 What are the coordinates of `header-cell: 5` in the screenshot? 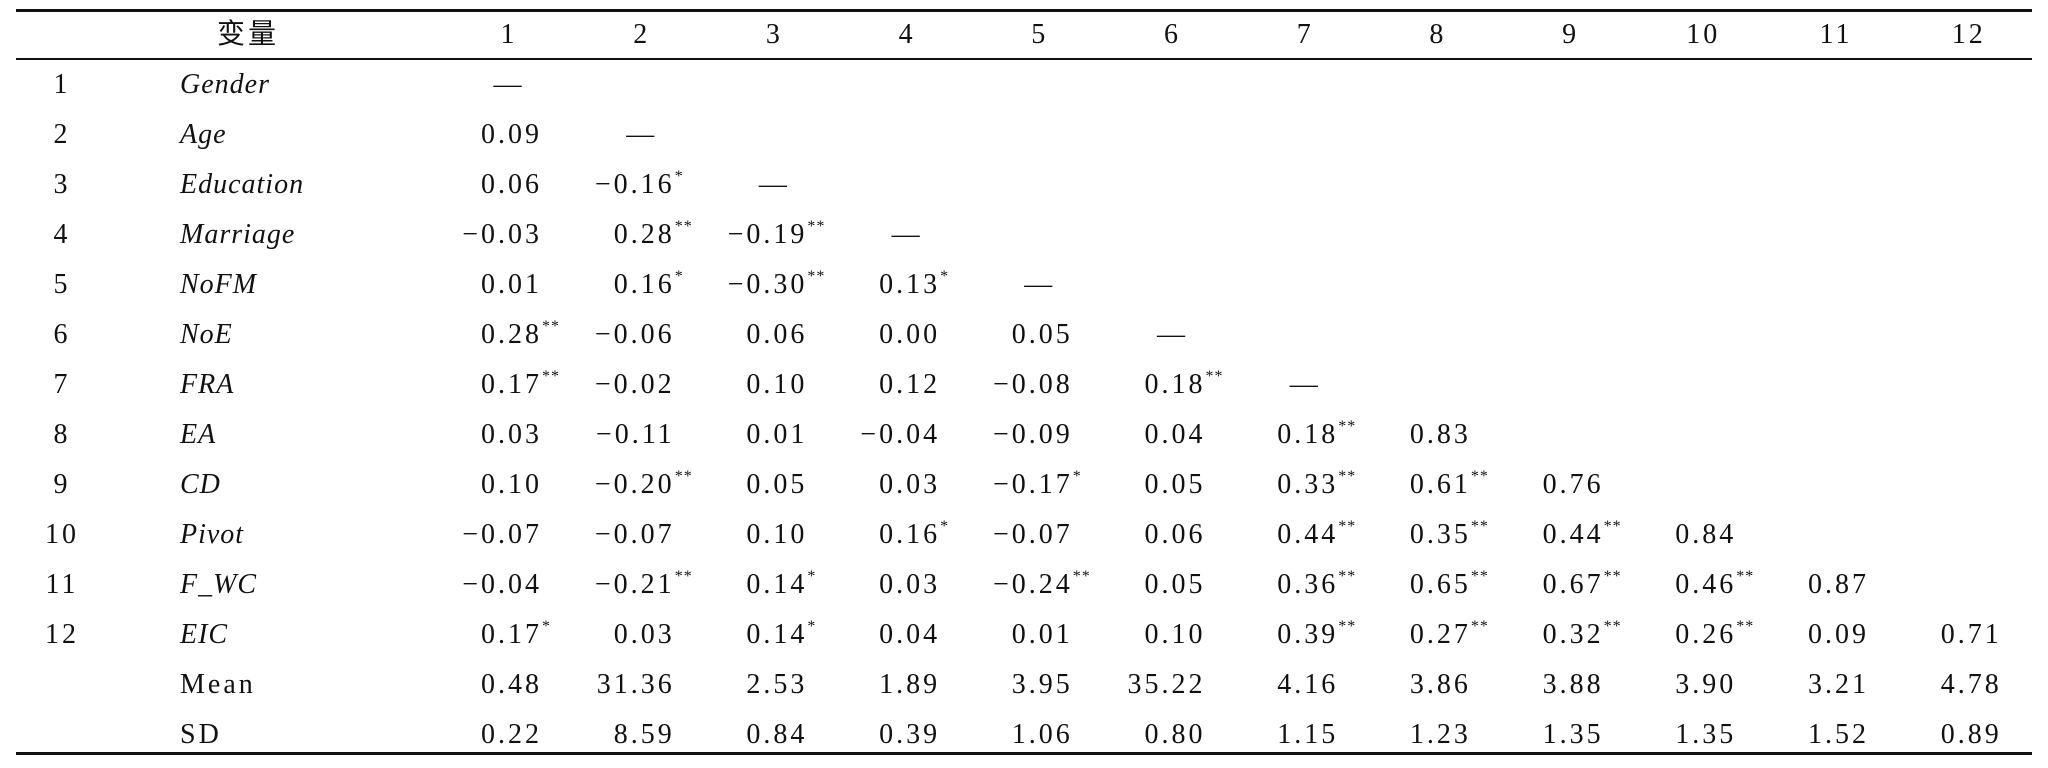 It's located at (1040, 34).